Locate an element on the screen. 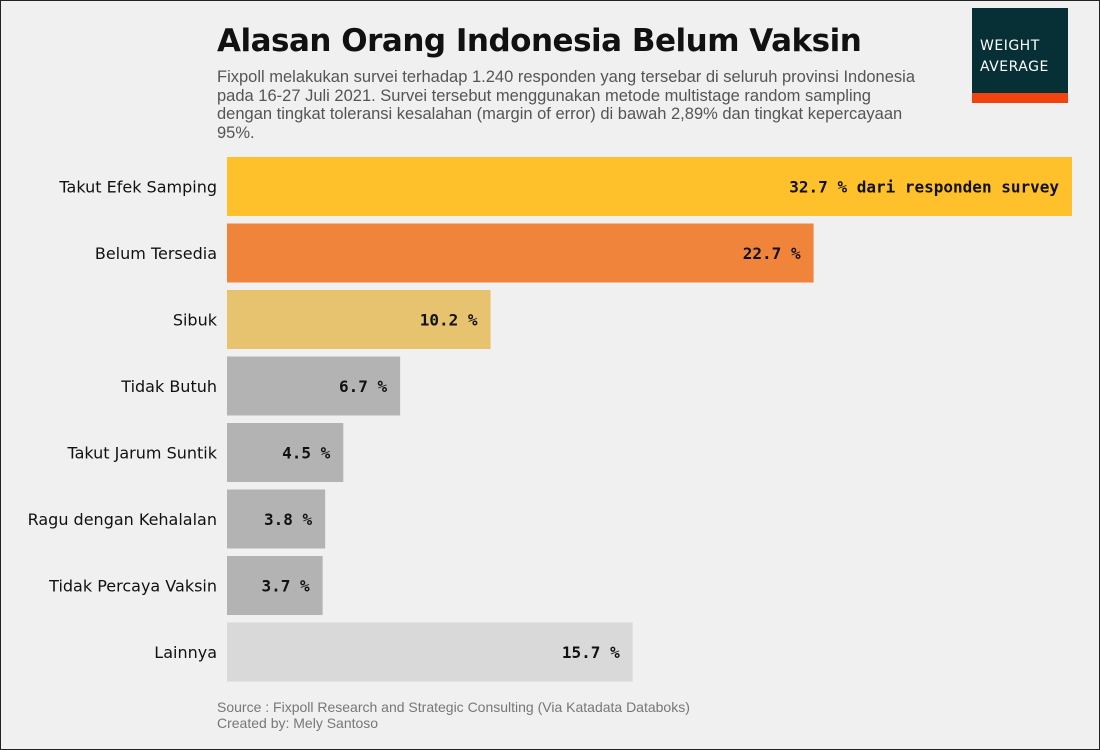 Image resolution: width=1100 pixels, height=750 pixels. created-by-line: Created by: Mely Santoso is located at coordinates (298, 723).